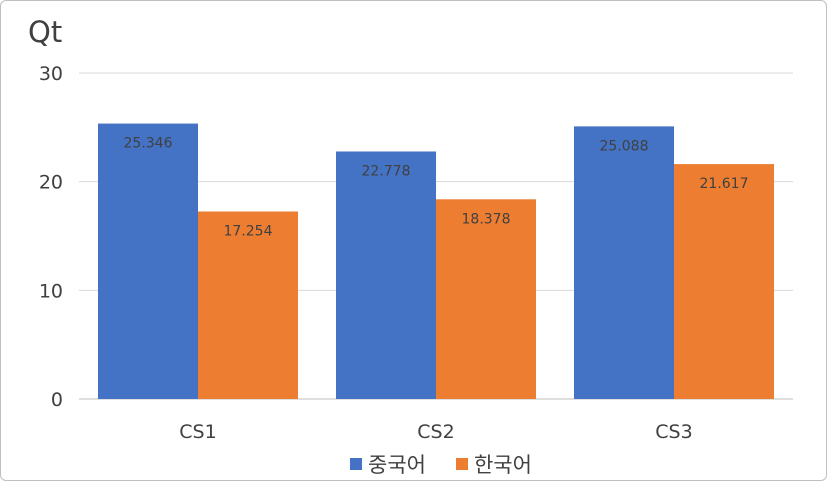  I want to click on bar-series-2-cs3, so click(724, 281).